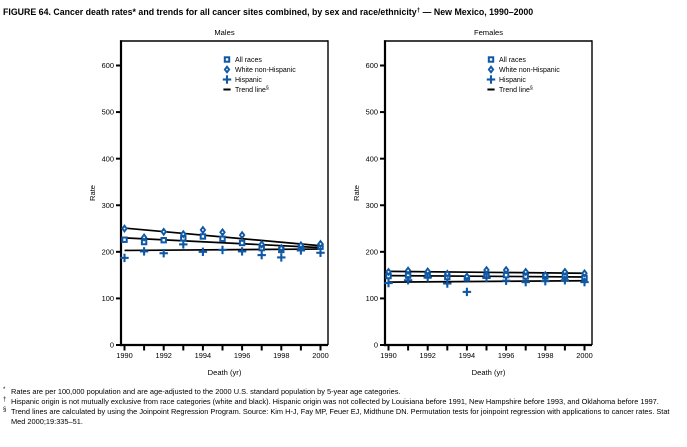 This screenshot has width=687, height=447. Describe the element at coordinates (5, 400) in the screenshot. I see `footnote-hispanic-symbol: †` at that location.